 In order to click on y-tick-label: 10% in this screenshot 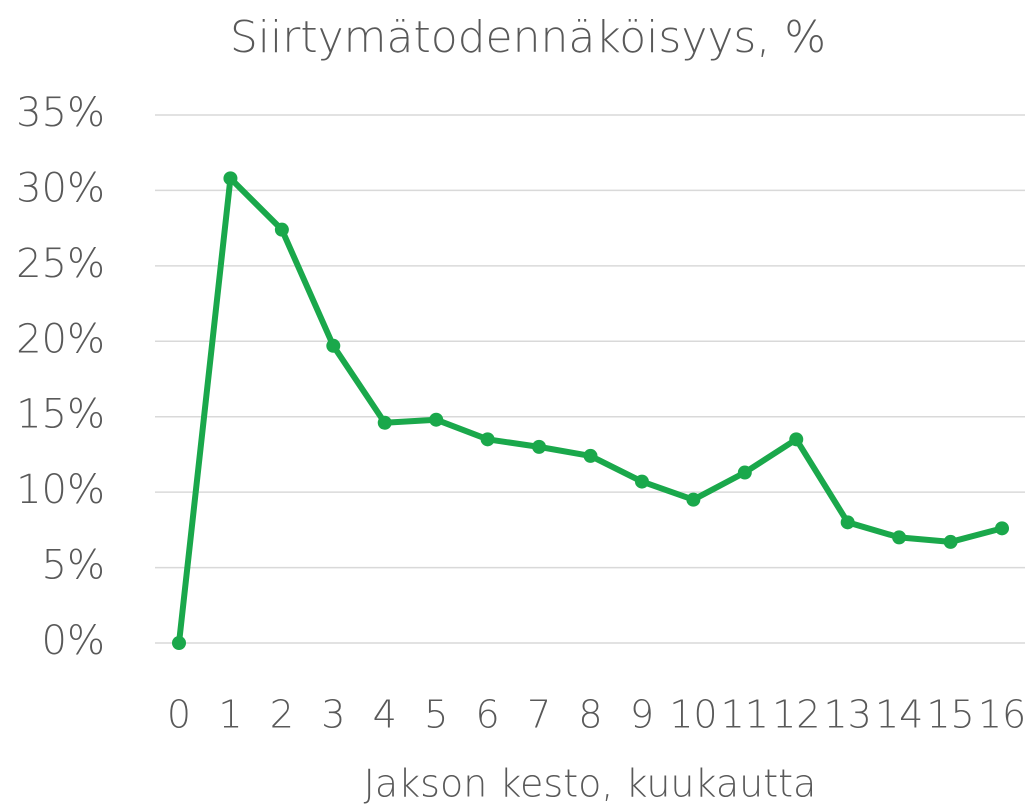, I will do `click(60, 490)`.